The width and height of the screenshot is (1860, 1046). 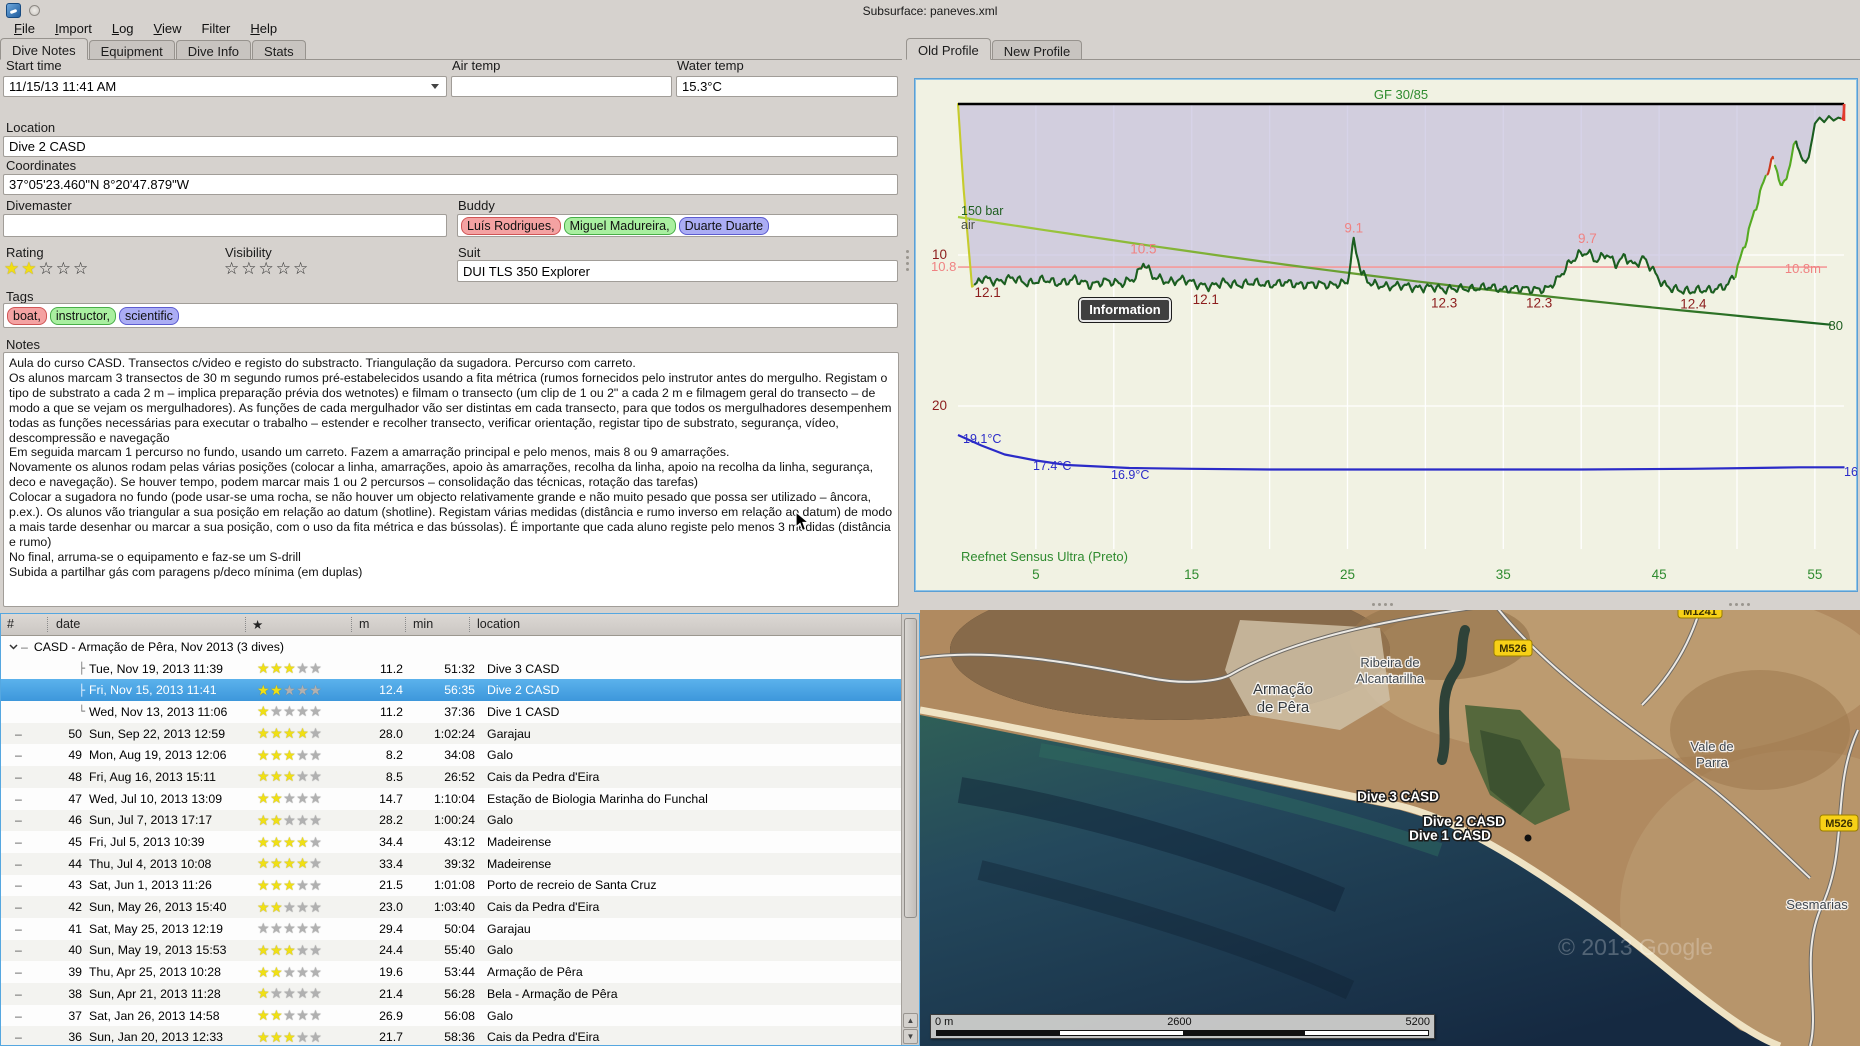 What do you see at coordinates (48, 863) in the screenshot?
I see `cell-number: –44` at bounding box center [48, 863].